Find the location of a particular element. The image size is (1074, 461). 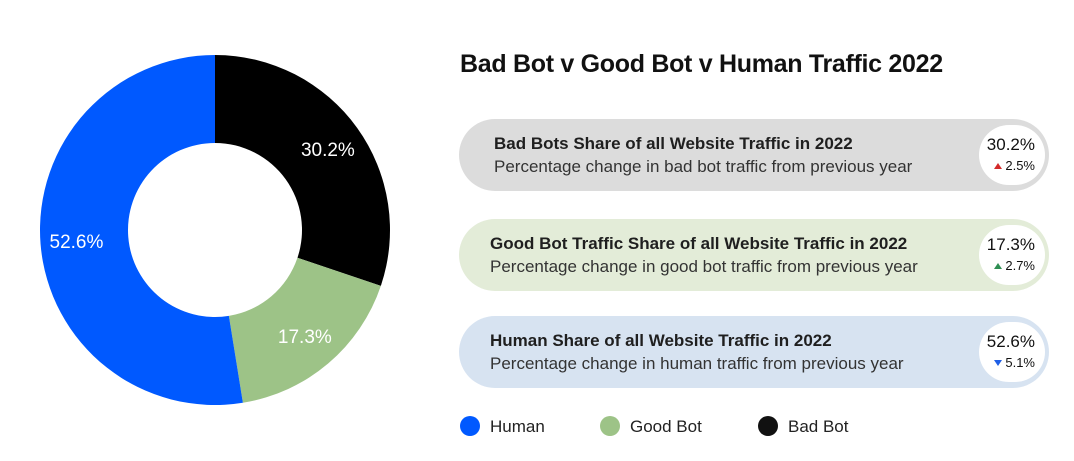

value-badge: 30.2% 2.5% is located at coordinates (1012, 155).